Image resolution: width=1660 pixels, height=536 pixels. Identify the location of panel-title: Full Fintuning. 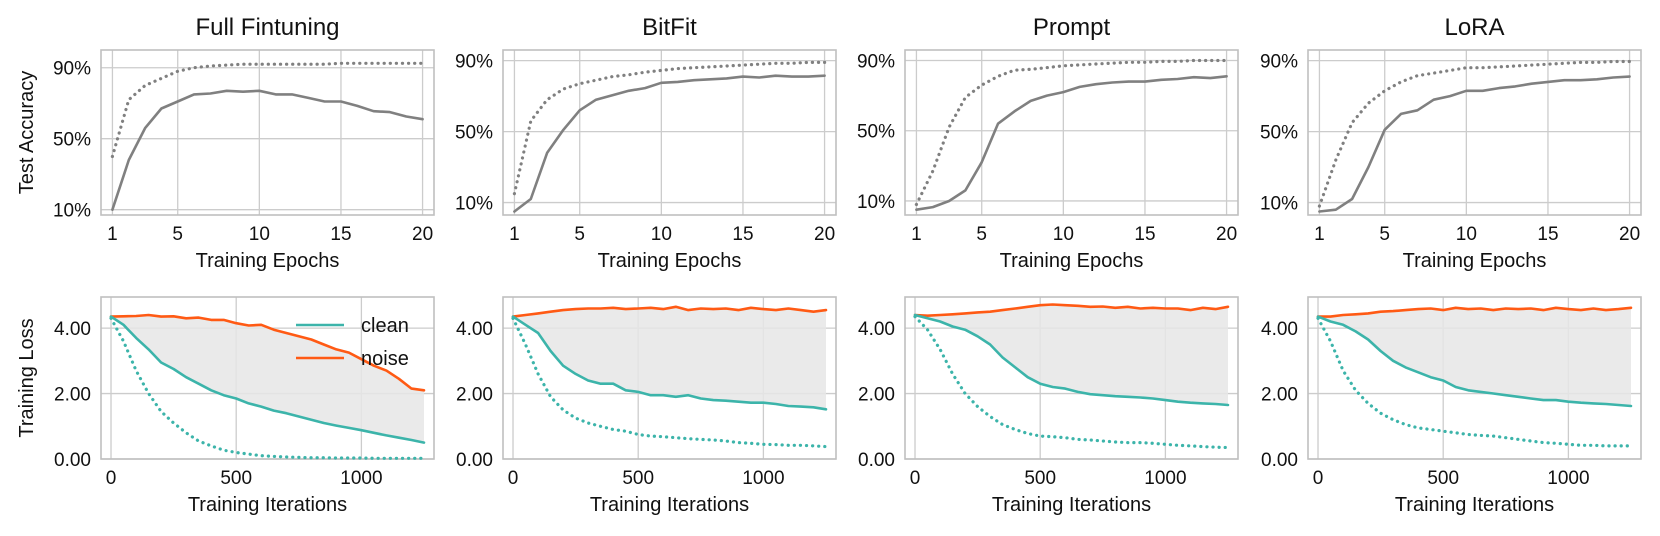
(267, 27).